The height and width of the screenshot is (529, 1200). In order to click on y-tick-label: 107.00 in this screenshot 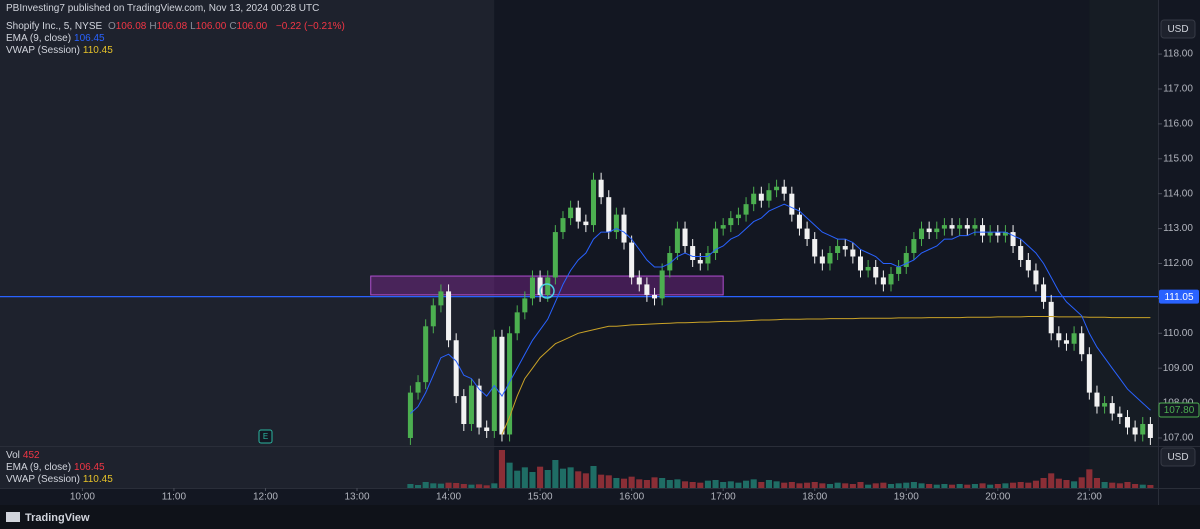, I will do `click(1178, 438)`.